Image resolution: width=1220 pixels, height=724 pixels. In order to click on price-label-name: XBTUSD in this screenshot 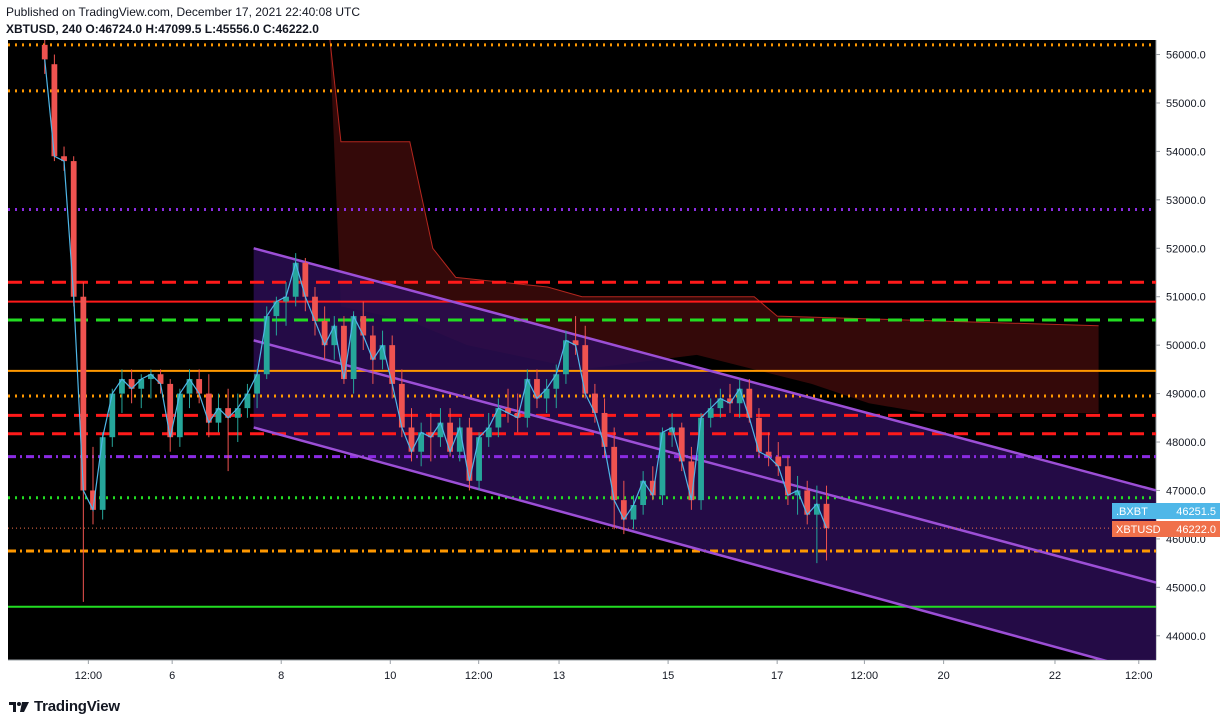, I will do `click(1138, 530)`.